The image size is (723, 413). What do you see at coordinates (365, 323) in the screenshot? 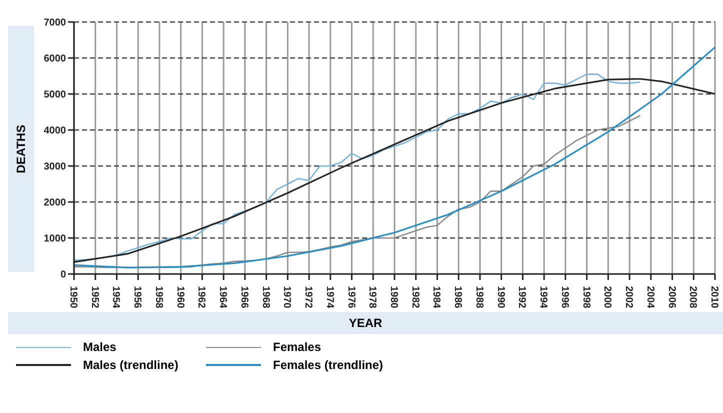
I see `x-axis-title: YEAR` at bounding box center [365, 323].